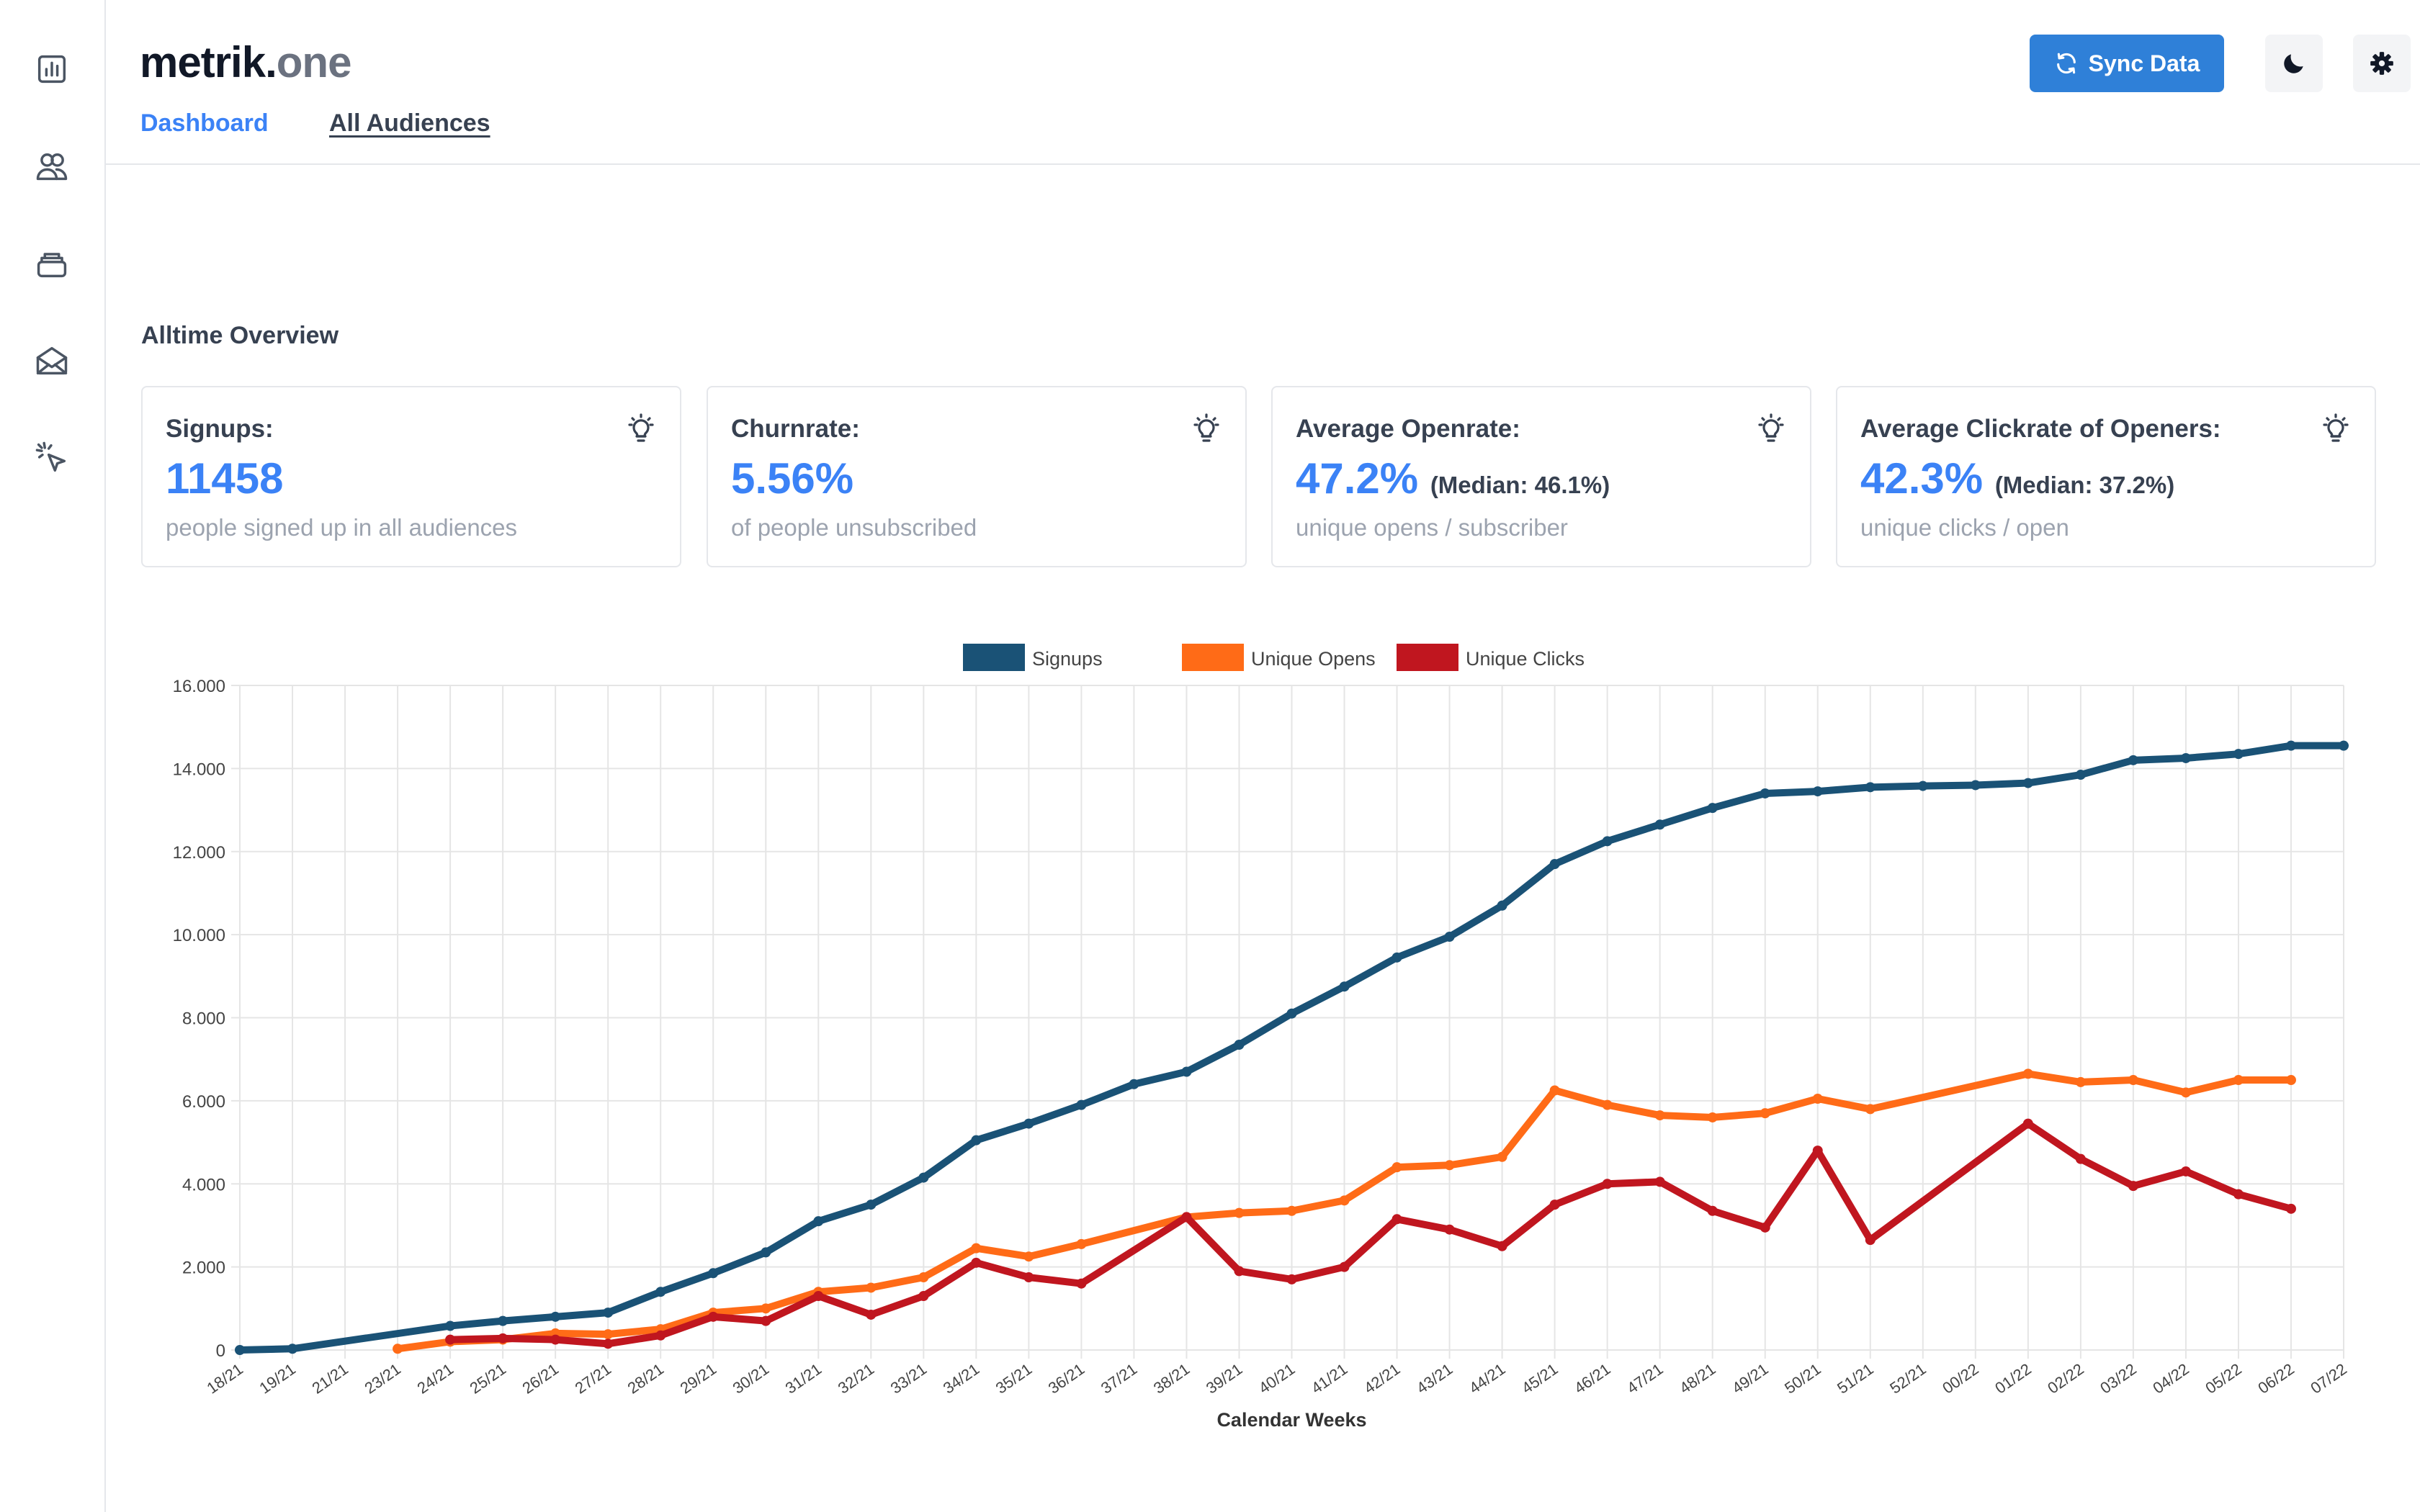 The width and height of the screenshot is (2420, 1512). What do you see at coordinates (1313, 659) in the screenshot?
I see `legend-label: Unique Opens` at bounding box center [1313, 659].